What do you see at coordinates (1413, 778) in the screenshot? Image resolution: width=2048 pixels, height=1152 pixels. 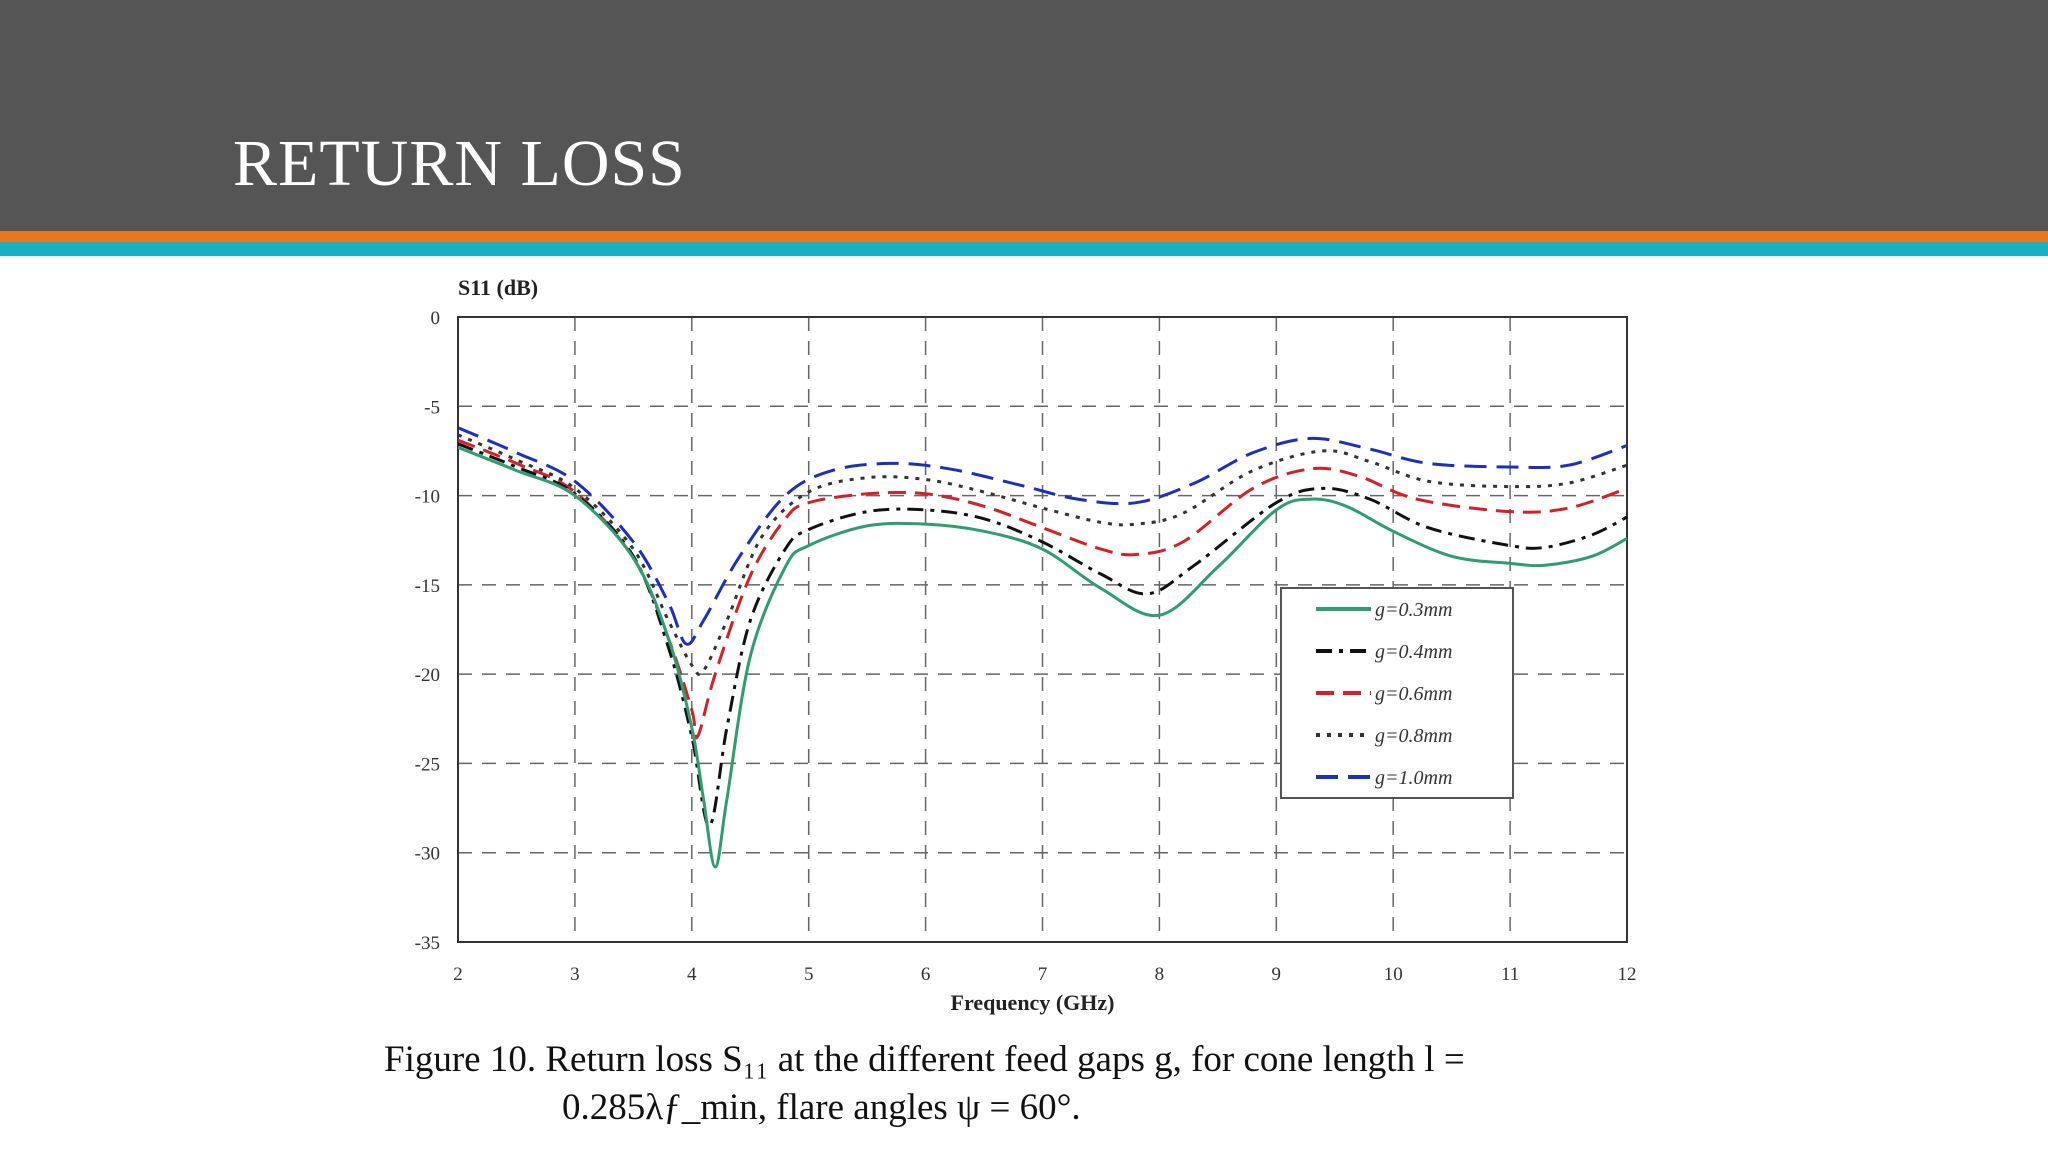 I see `legend-label: g=1.0mm` at bounding box center [1413, 778].